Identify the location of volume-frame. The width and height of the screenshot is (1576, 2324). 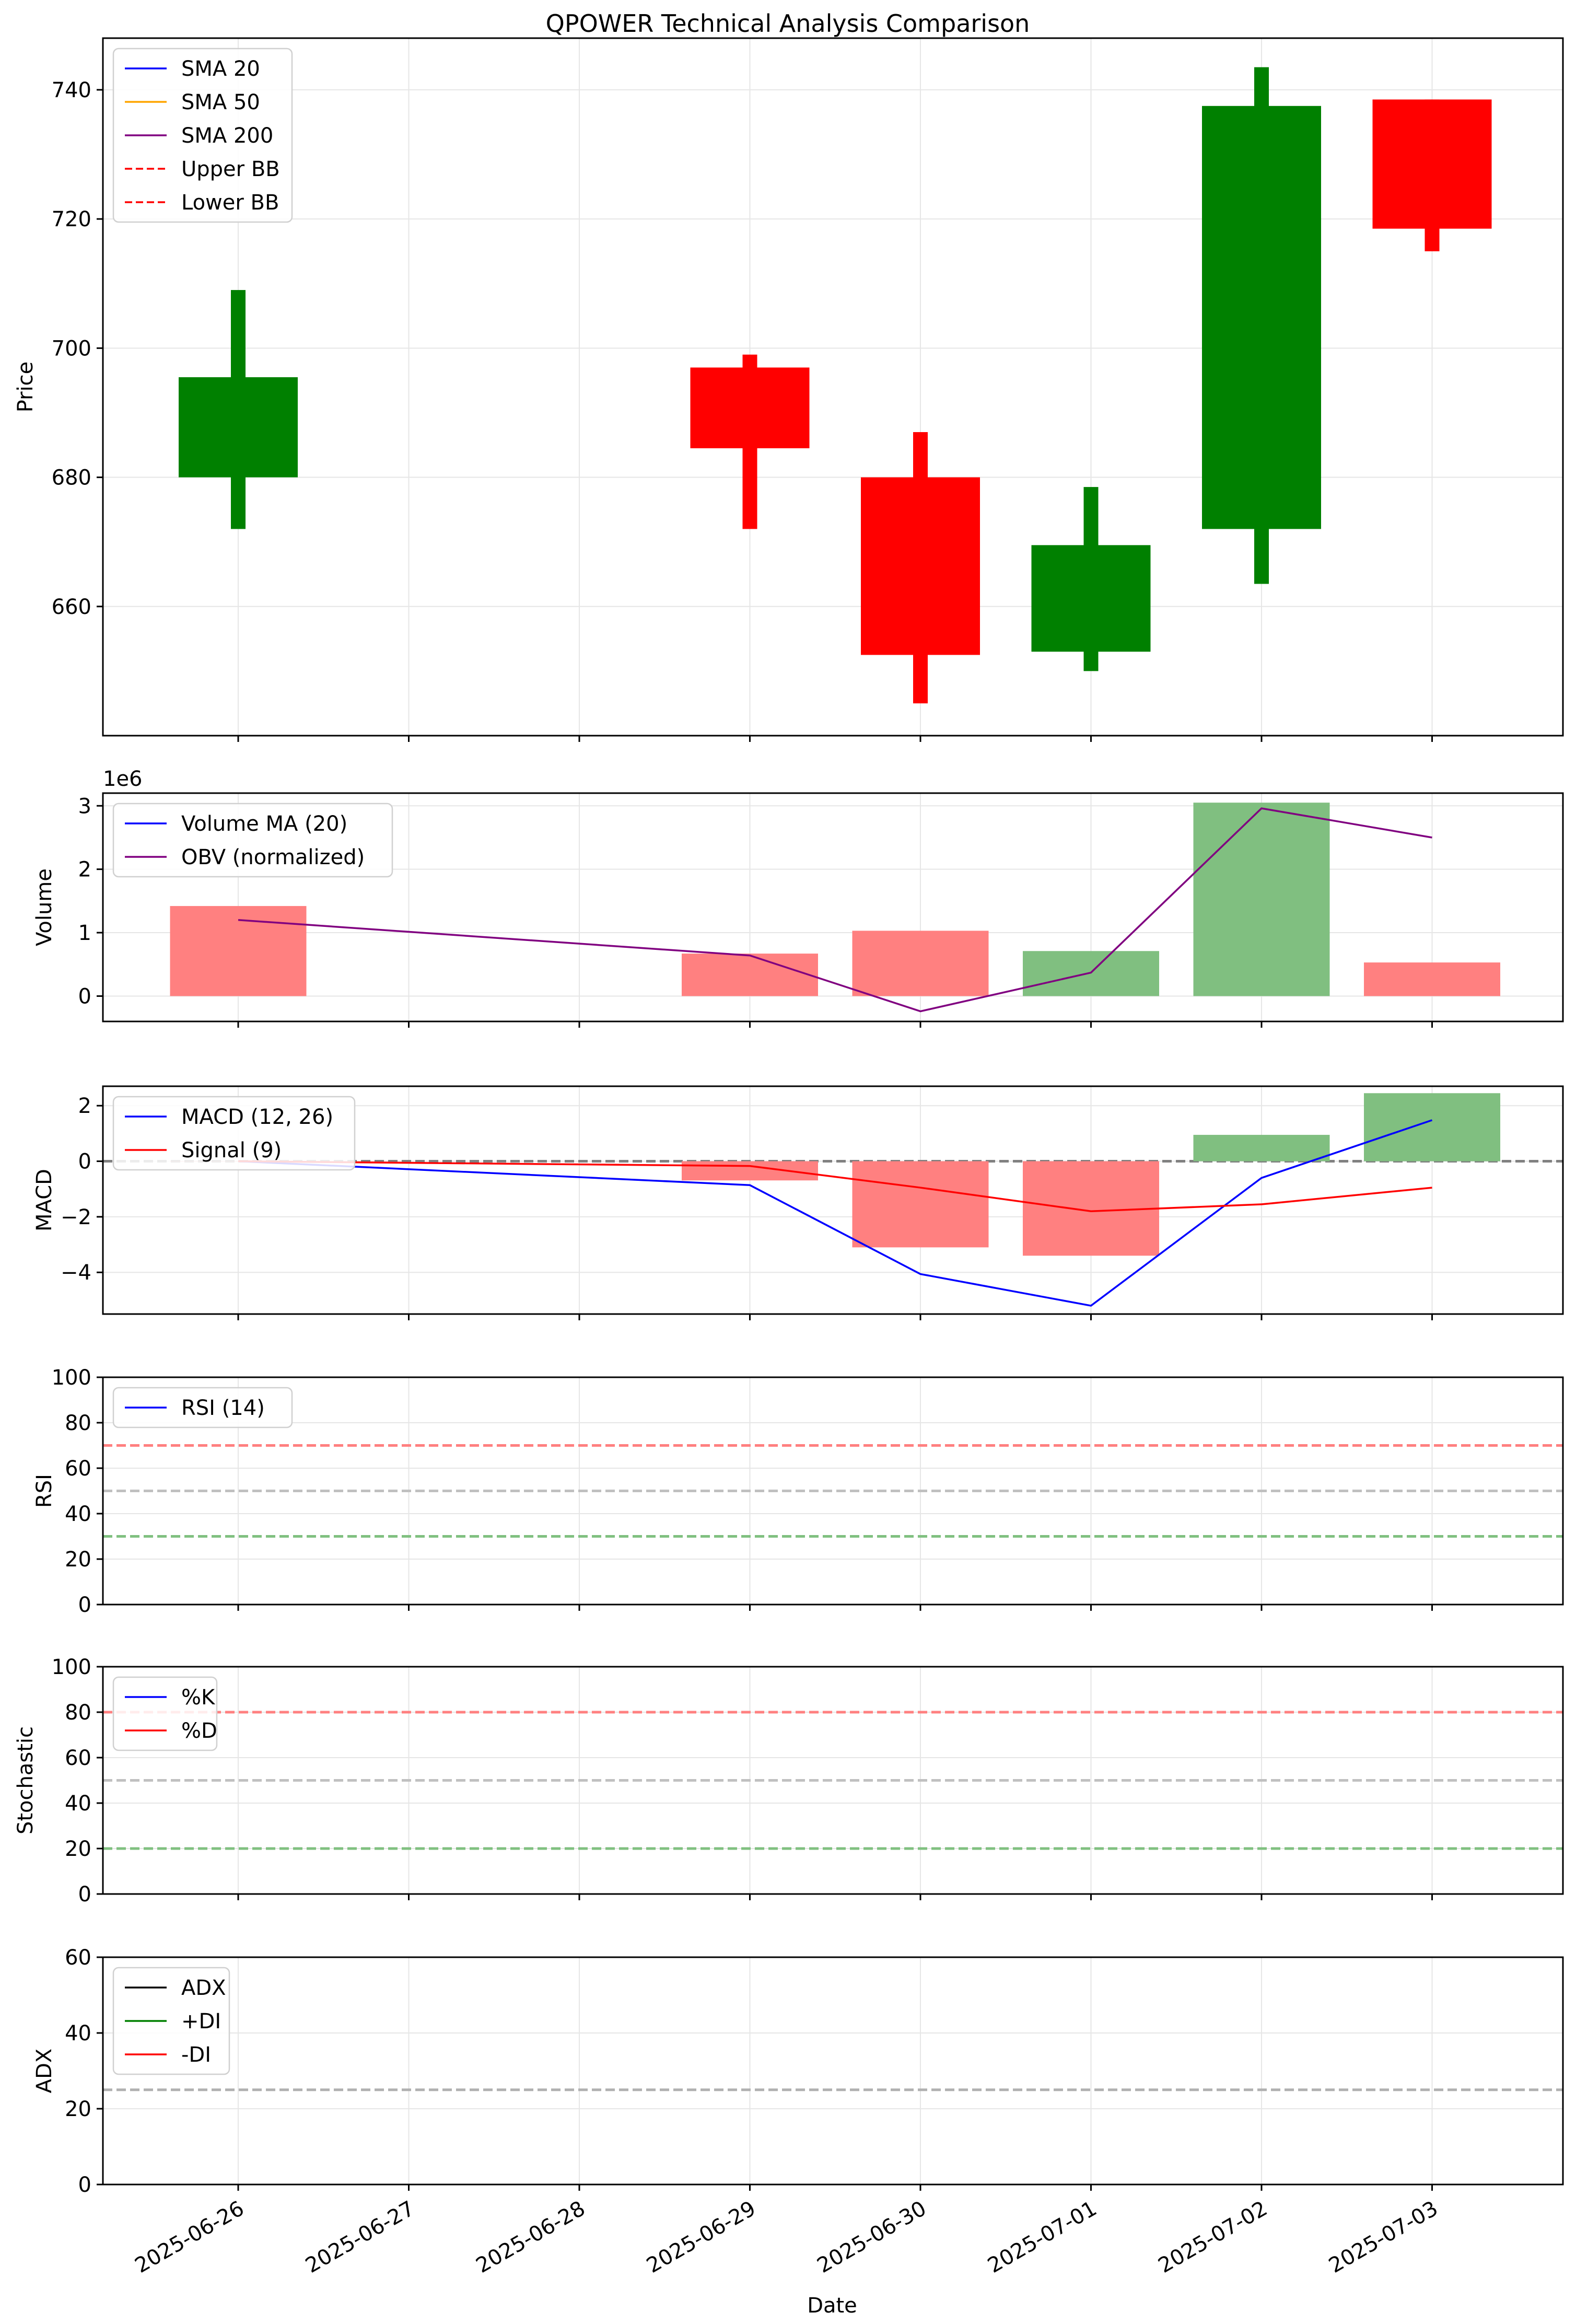
(833, 907).